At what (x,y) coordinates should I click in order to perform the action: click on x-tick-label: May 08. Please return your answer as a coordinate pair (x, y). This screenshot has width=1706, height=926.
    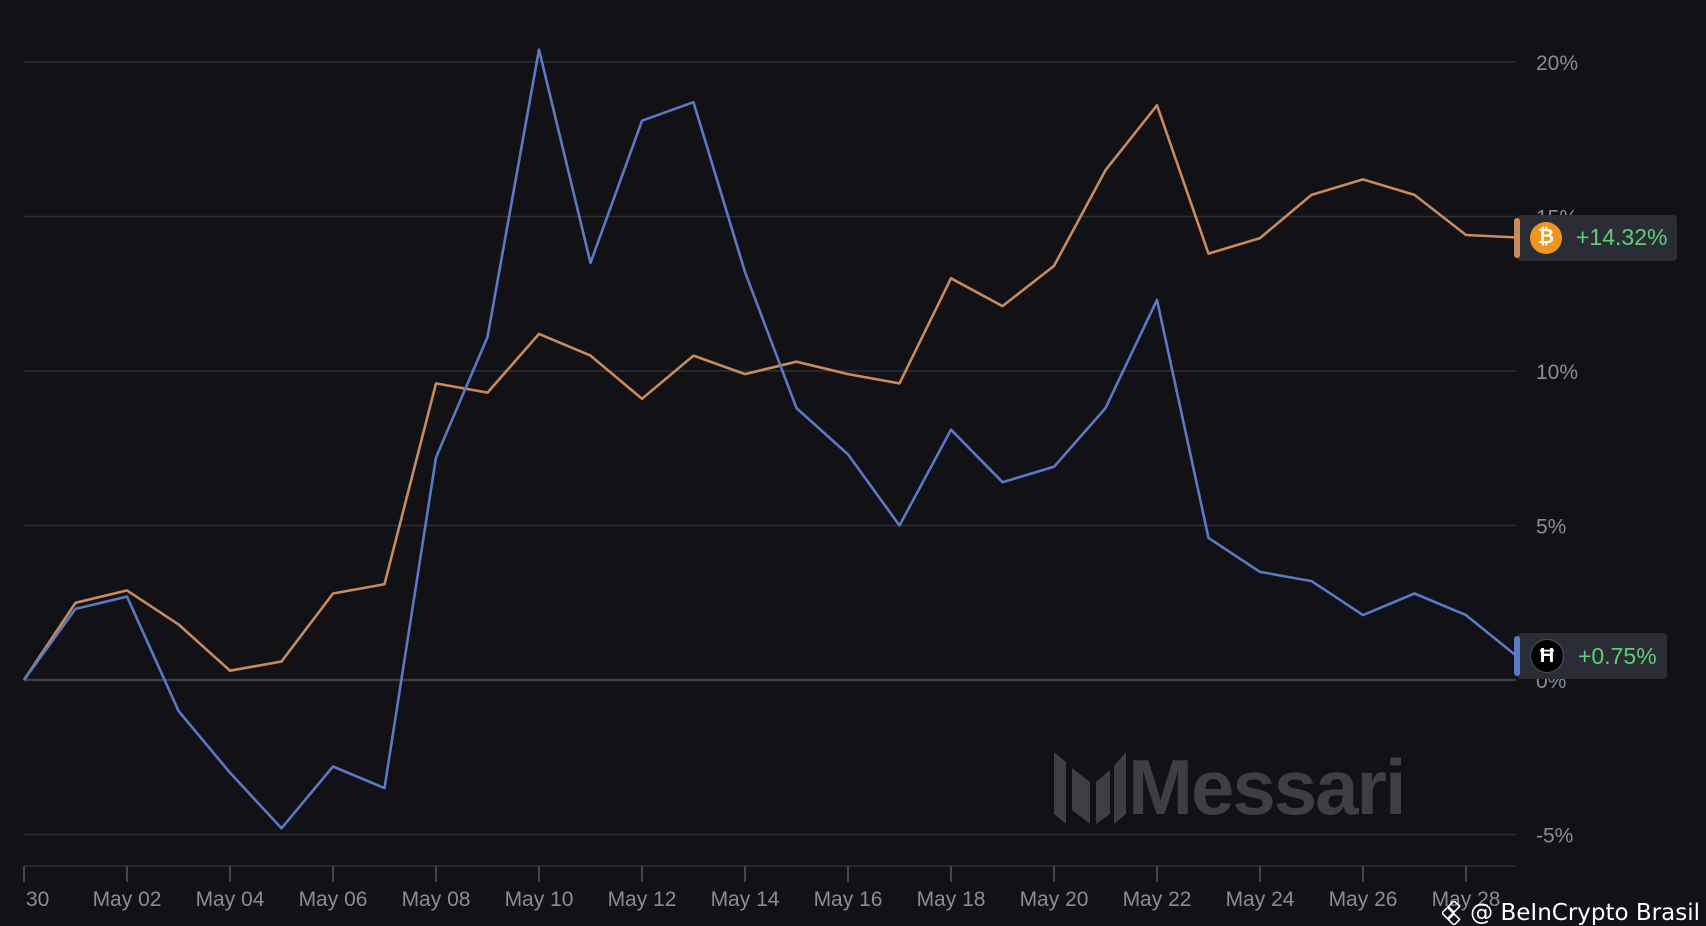
    Looking at the image, I should click on (436, 899).